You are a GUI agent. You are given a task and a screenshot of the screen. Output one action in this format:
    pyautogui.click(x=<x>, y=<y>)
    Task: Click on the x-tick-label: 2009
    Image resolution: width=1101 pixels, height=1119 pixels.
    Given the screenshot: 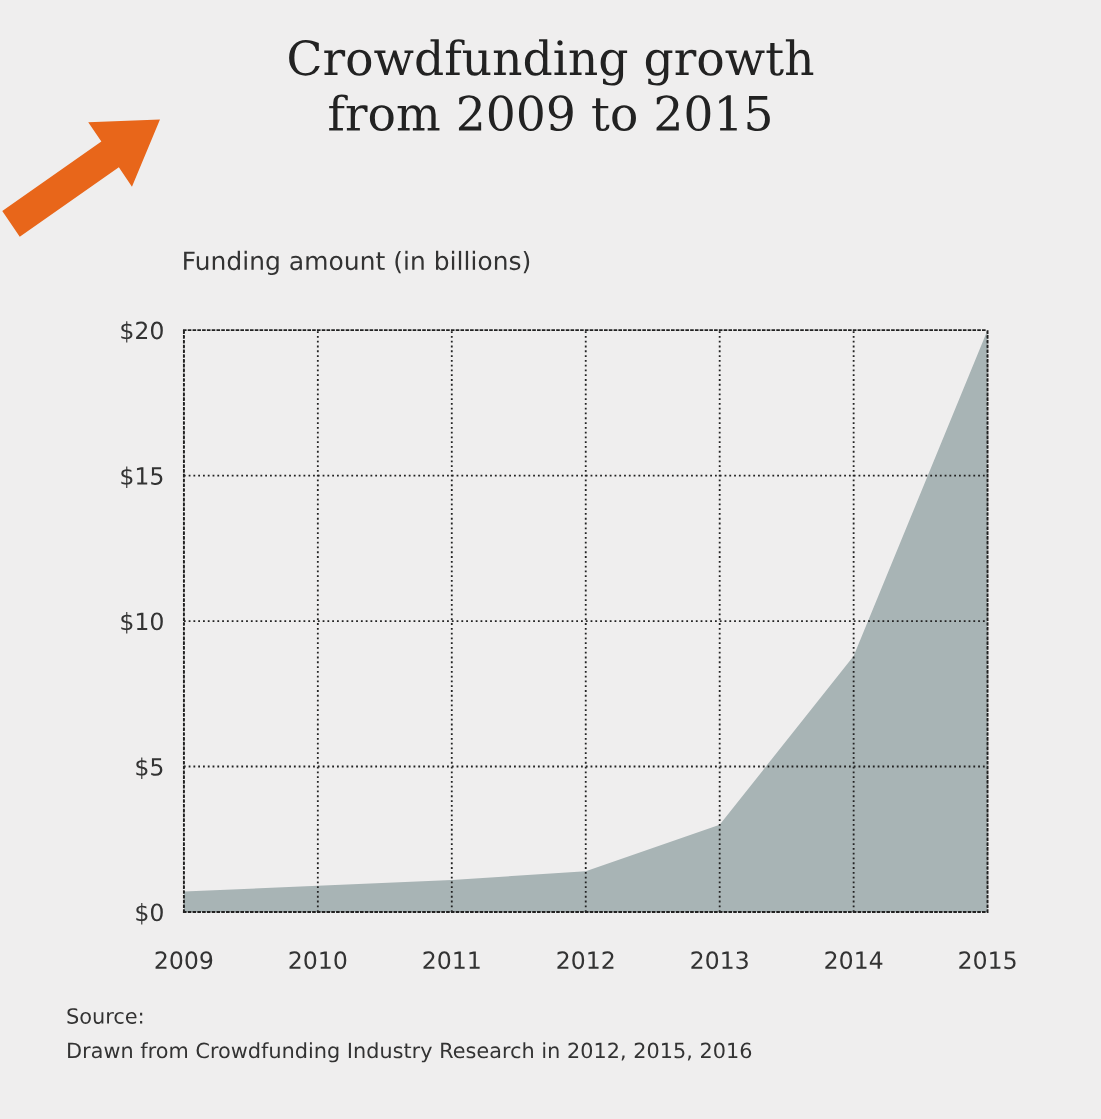 What is the action you would take?
    pyautogui.click(x=184, y=960)
    